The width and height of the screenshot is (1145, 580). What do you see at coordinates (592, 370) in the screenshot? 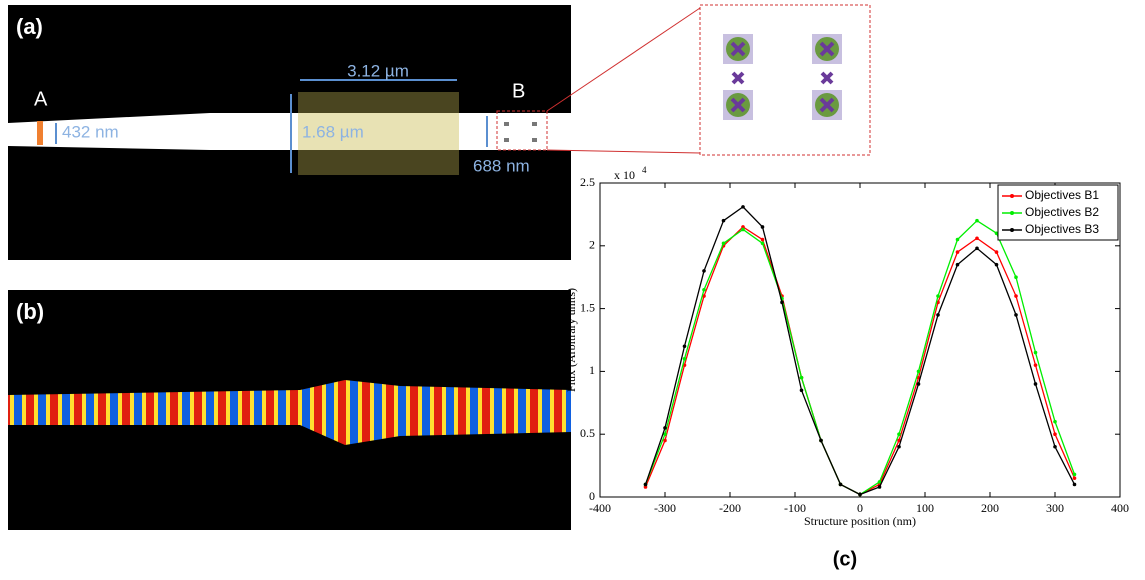
I see `y-tick-label: 1` at bounding box center [592, 370].